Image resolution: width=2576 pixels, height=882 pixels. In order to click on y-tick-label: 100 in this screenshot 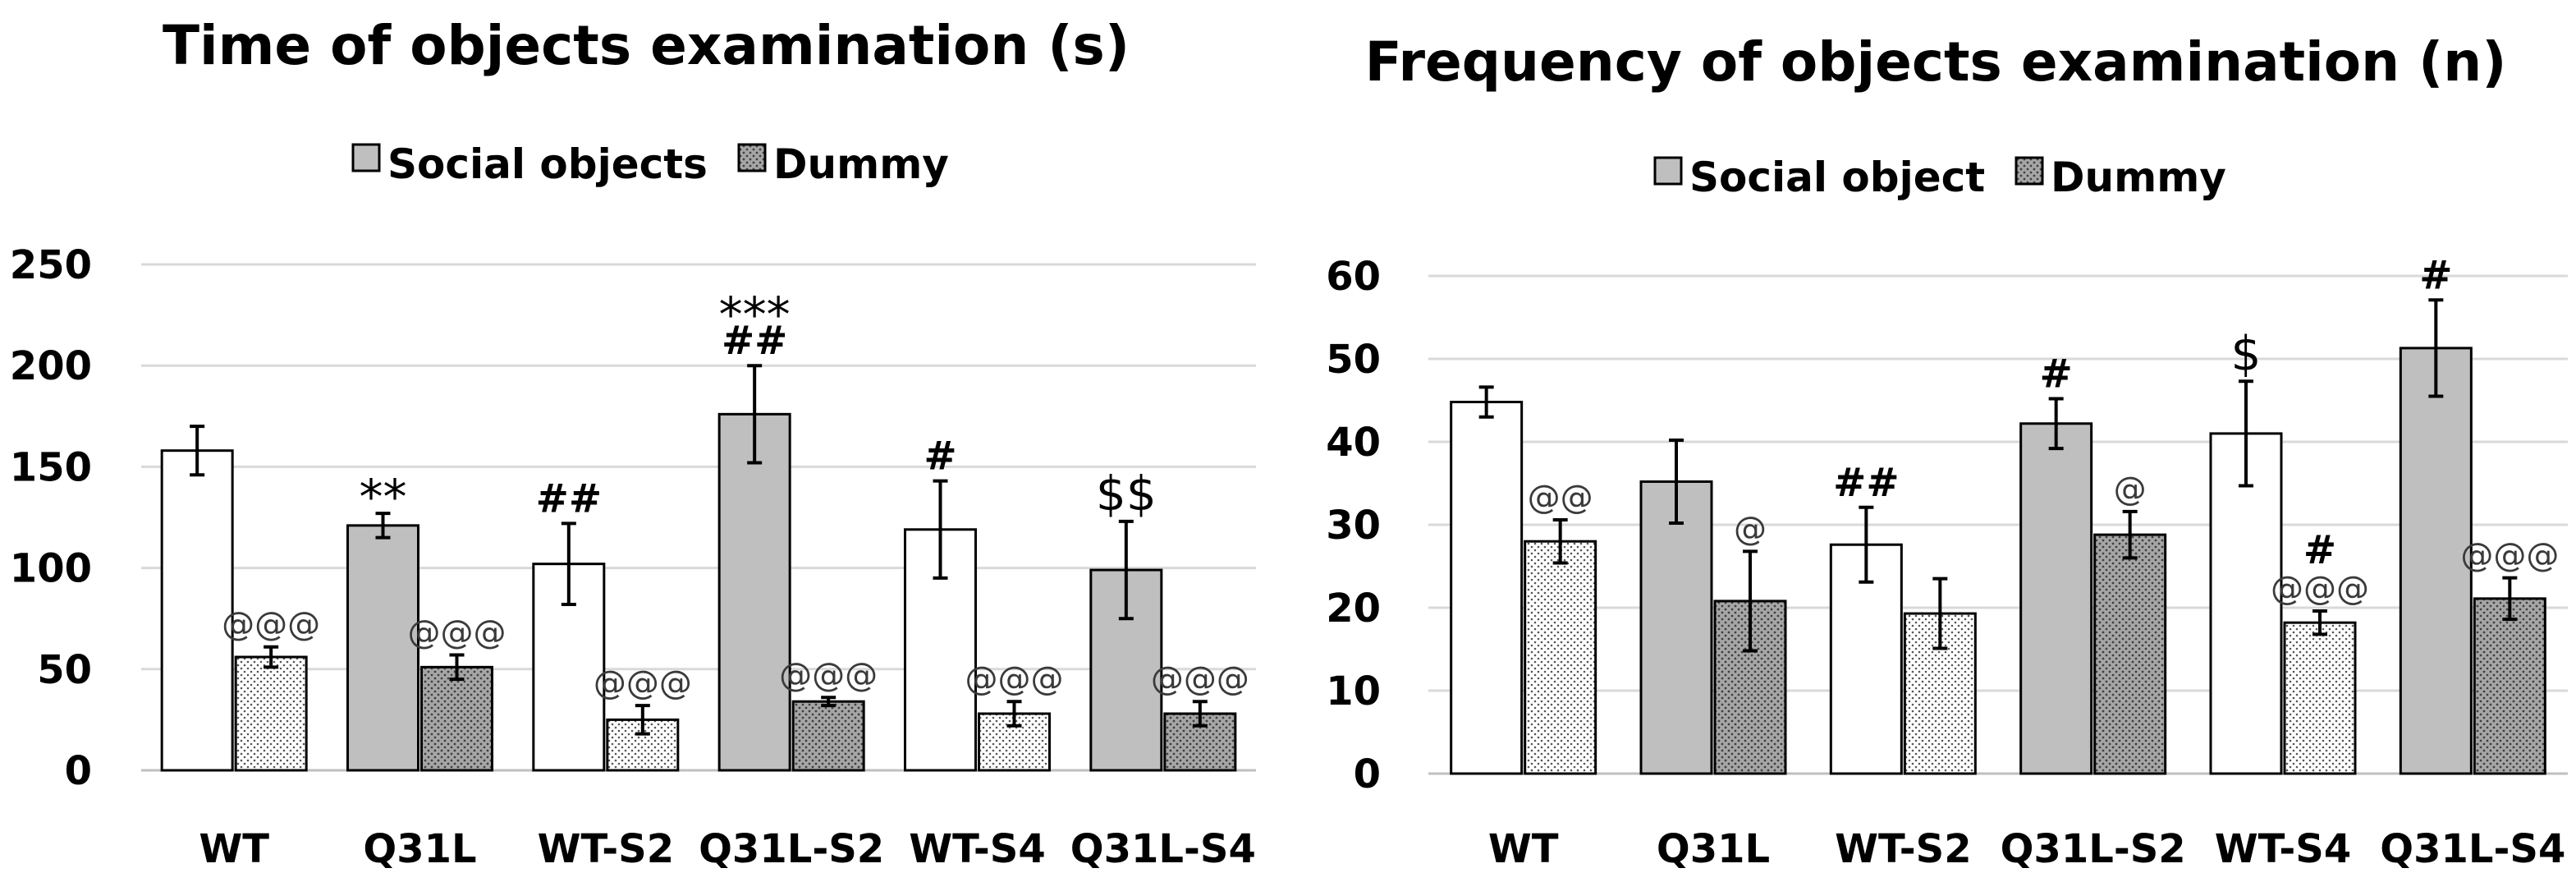, I will do `click(51, 569)`.